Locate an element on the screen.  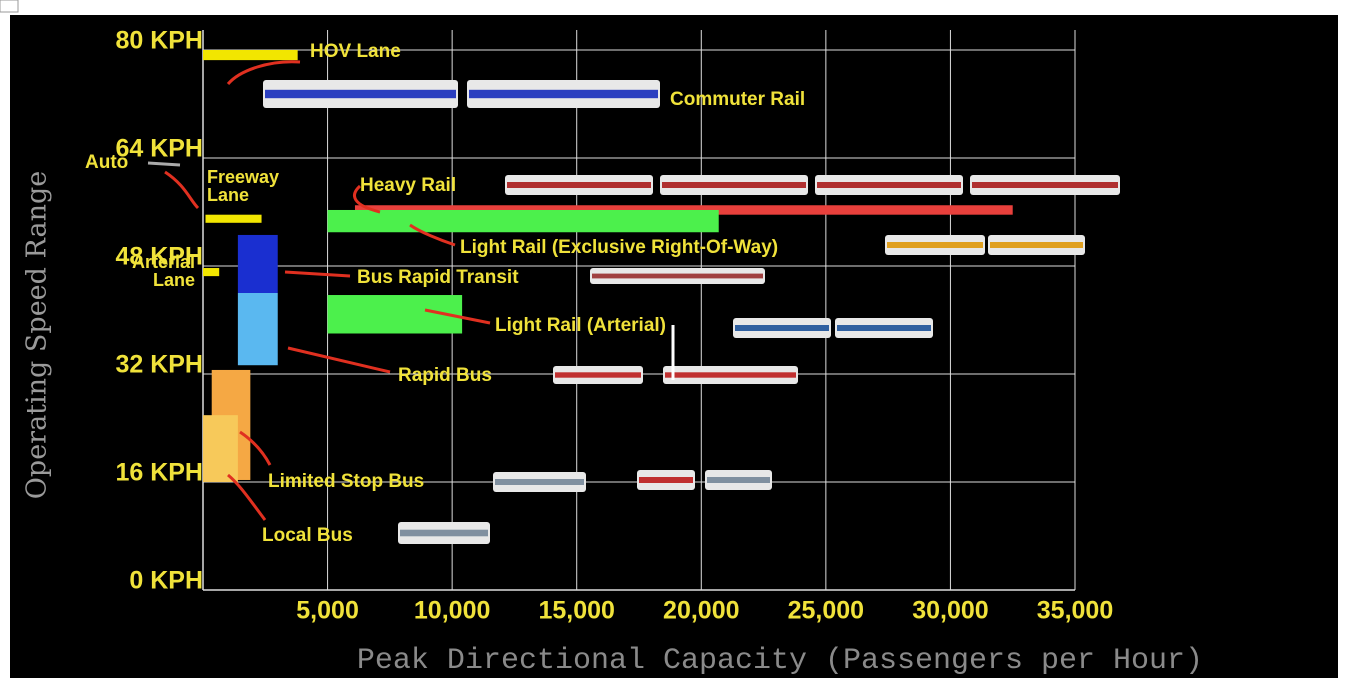
x-tick-label: 15,000 is located at coordinates (576, 611).